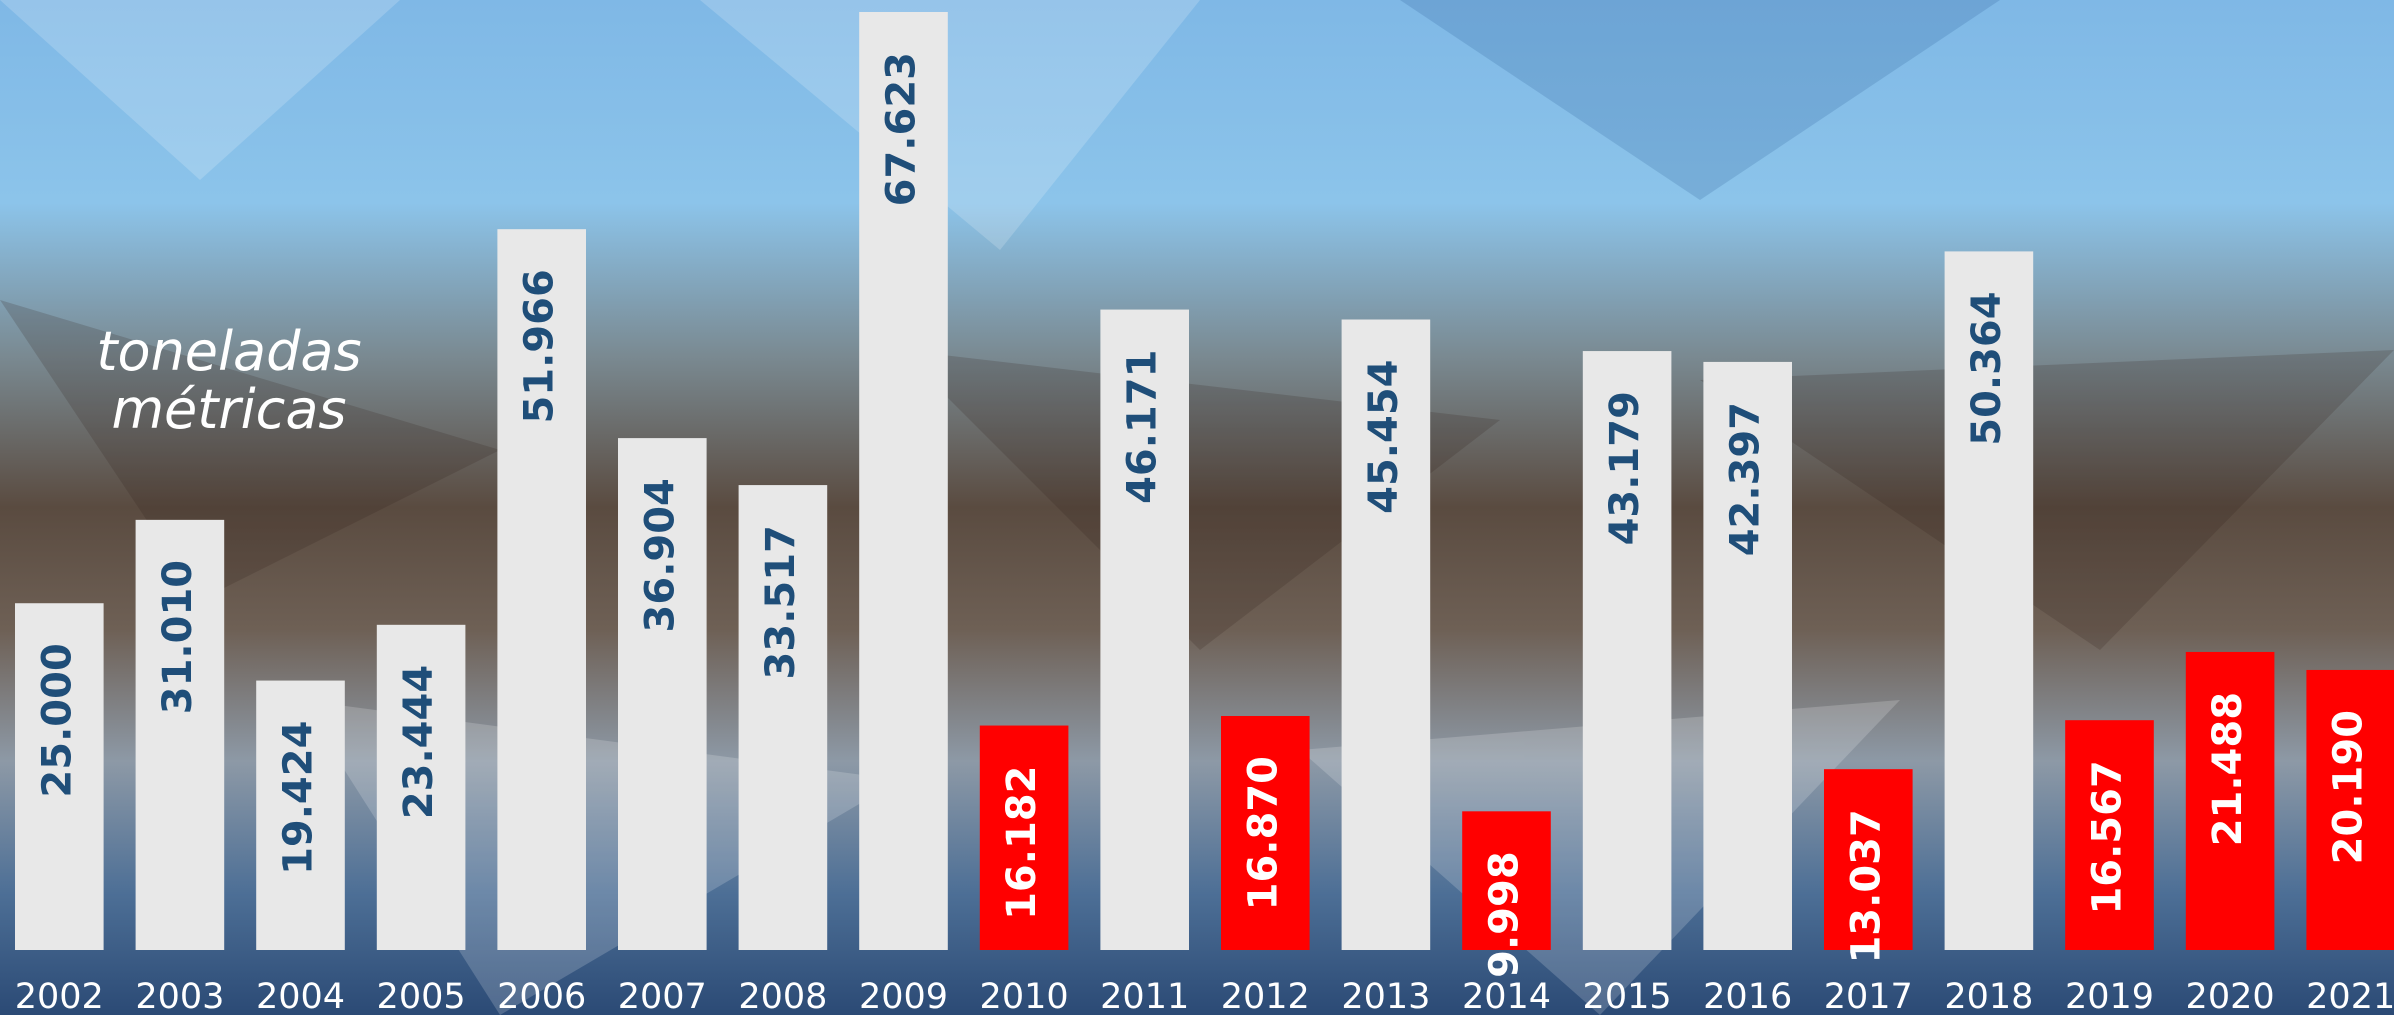  Describe the element at coordinates (540, 346) in the screenshot. I see `value-label: 51.966` at that location.